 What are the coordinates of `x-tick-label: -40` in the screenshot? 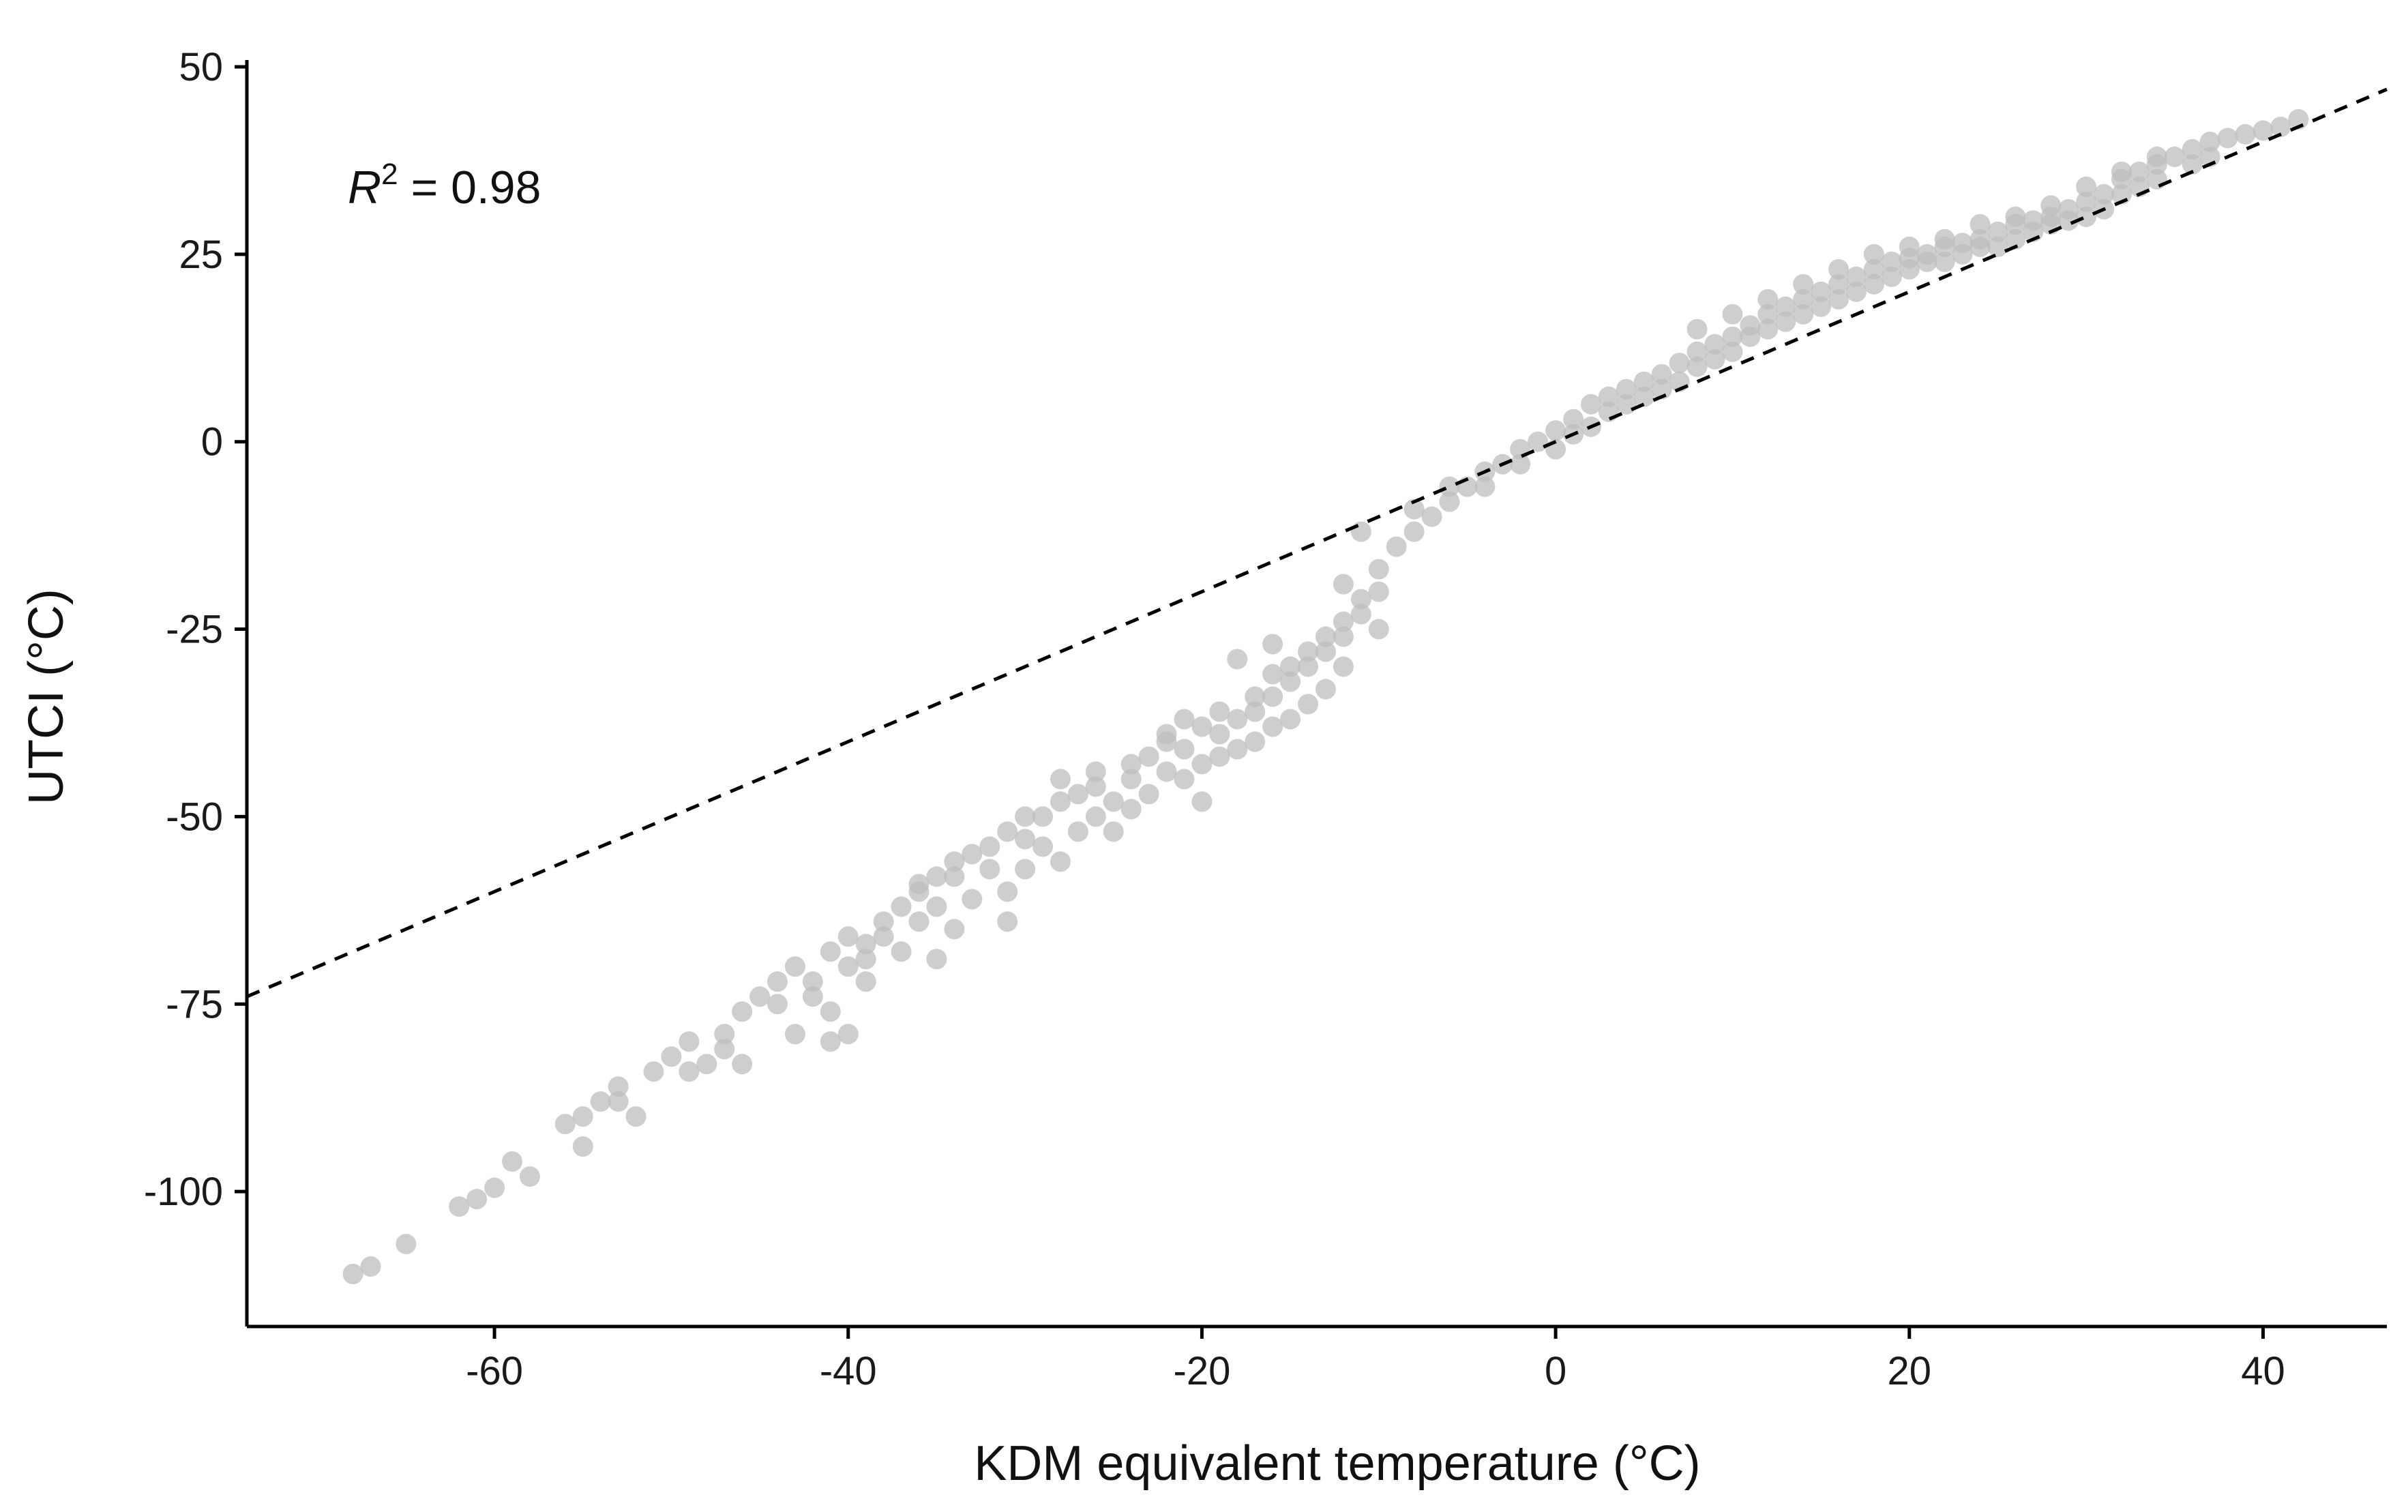 It's located at (848, 1371).